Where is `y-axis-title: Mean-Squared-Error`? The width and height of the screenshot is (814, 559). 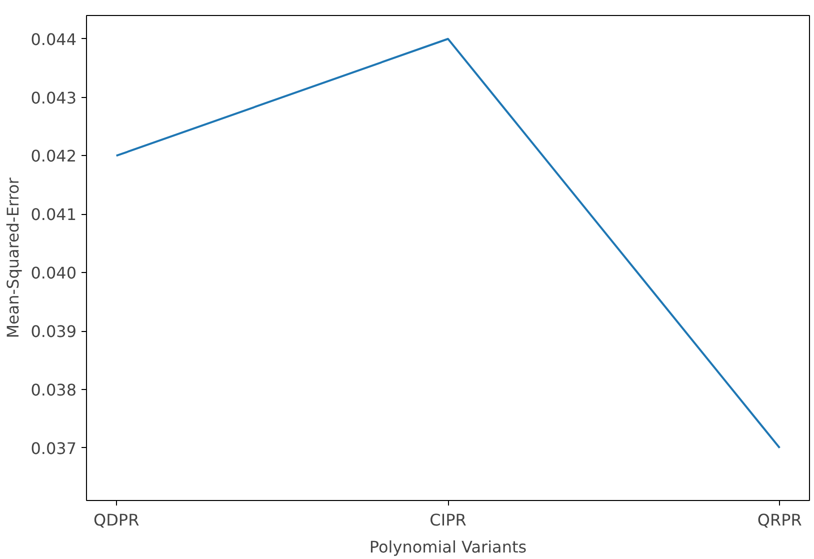
y-axis-title: Mean-Squared-Error is located at coordinates (13, 257).